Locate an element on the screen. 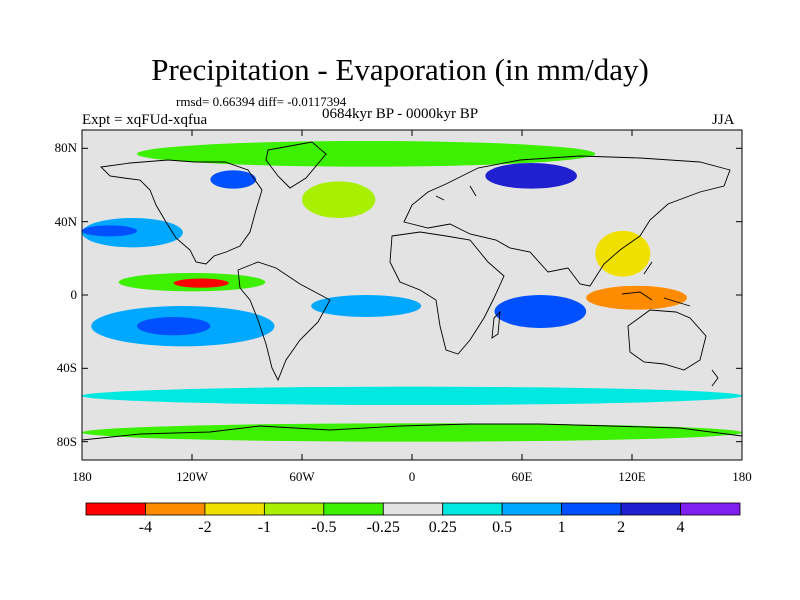  region-west-pacific-wet is located at coordinates (696, 263).